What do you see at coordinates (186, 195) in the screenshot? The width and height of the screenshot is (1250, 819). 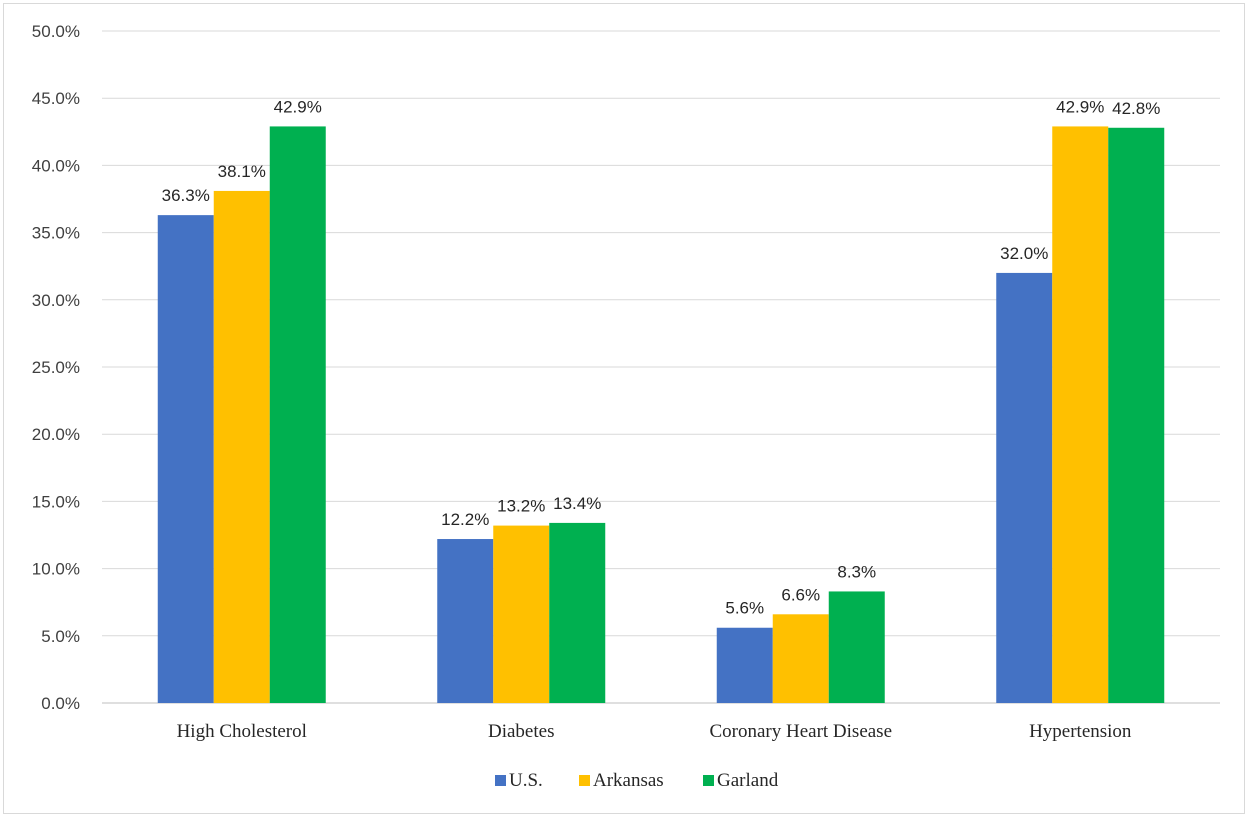 I see `data-label: 36.3%` at bounding box center [186, 195].